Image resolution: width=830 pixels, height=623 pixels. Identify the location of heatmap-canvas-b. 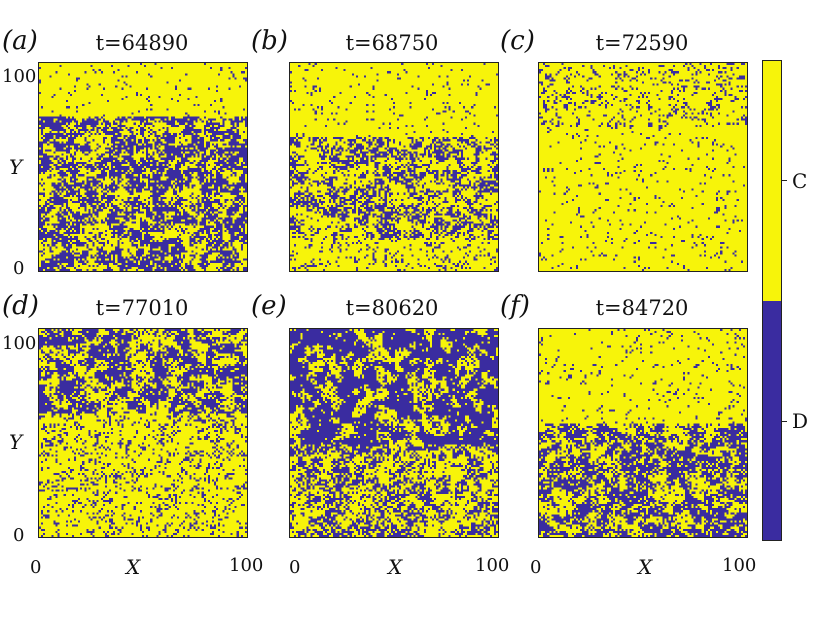
(394, 167).